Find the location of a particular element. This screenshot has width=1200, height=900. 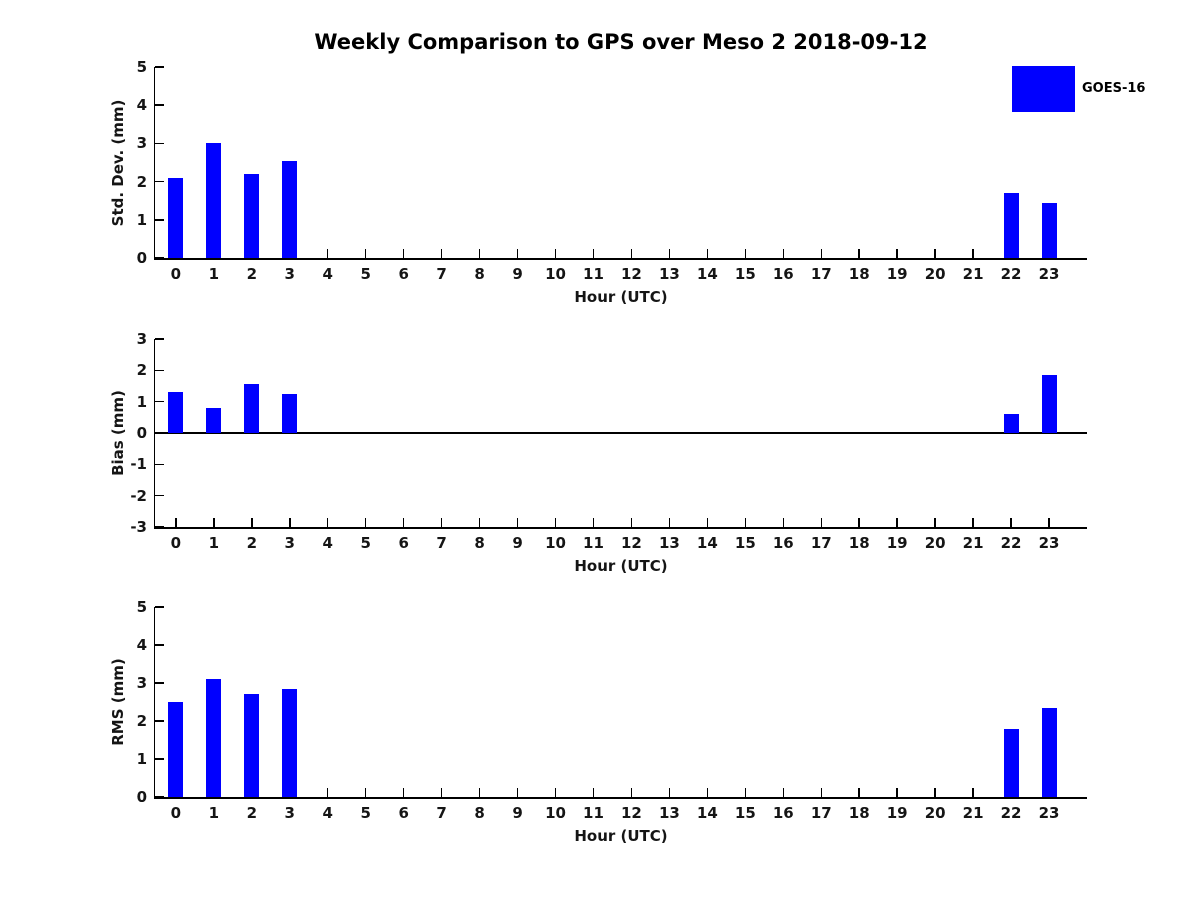

x-tick-label: 0 is located at coordinates (176, 813).